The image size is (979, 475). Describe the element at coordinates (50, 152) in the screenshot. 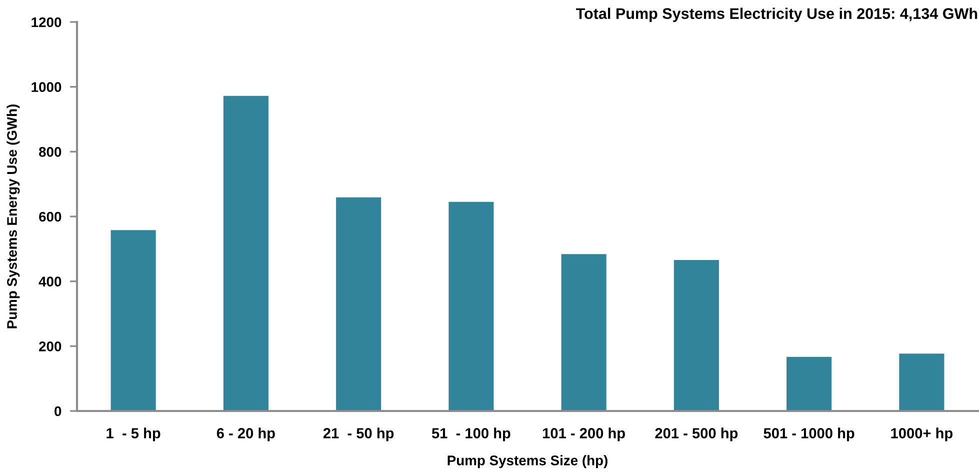

I see `y-tick-label: 800` at that location.